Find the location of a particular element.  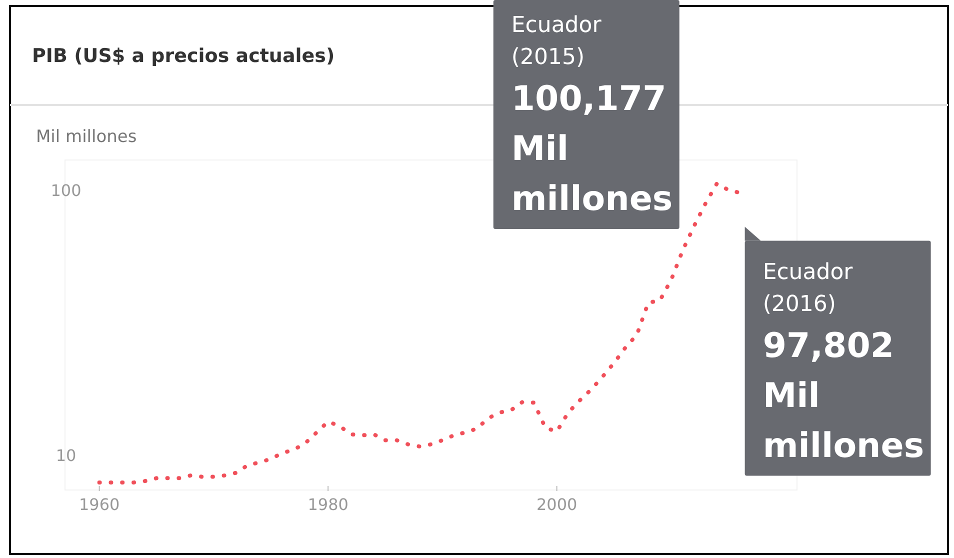

x-tick-label: 1980 is located at coordinates (328, 504).